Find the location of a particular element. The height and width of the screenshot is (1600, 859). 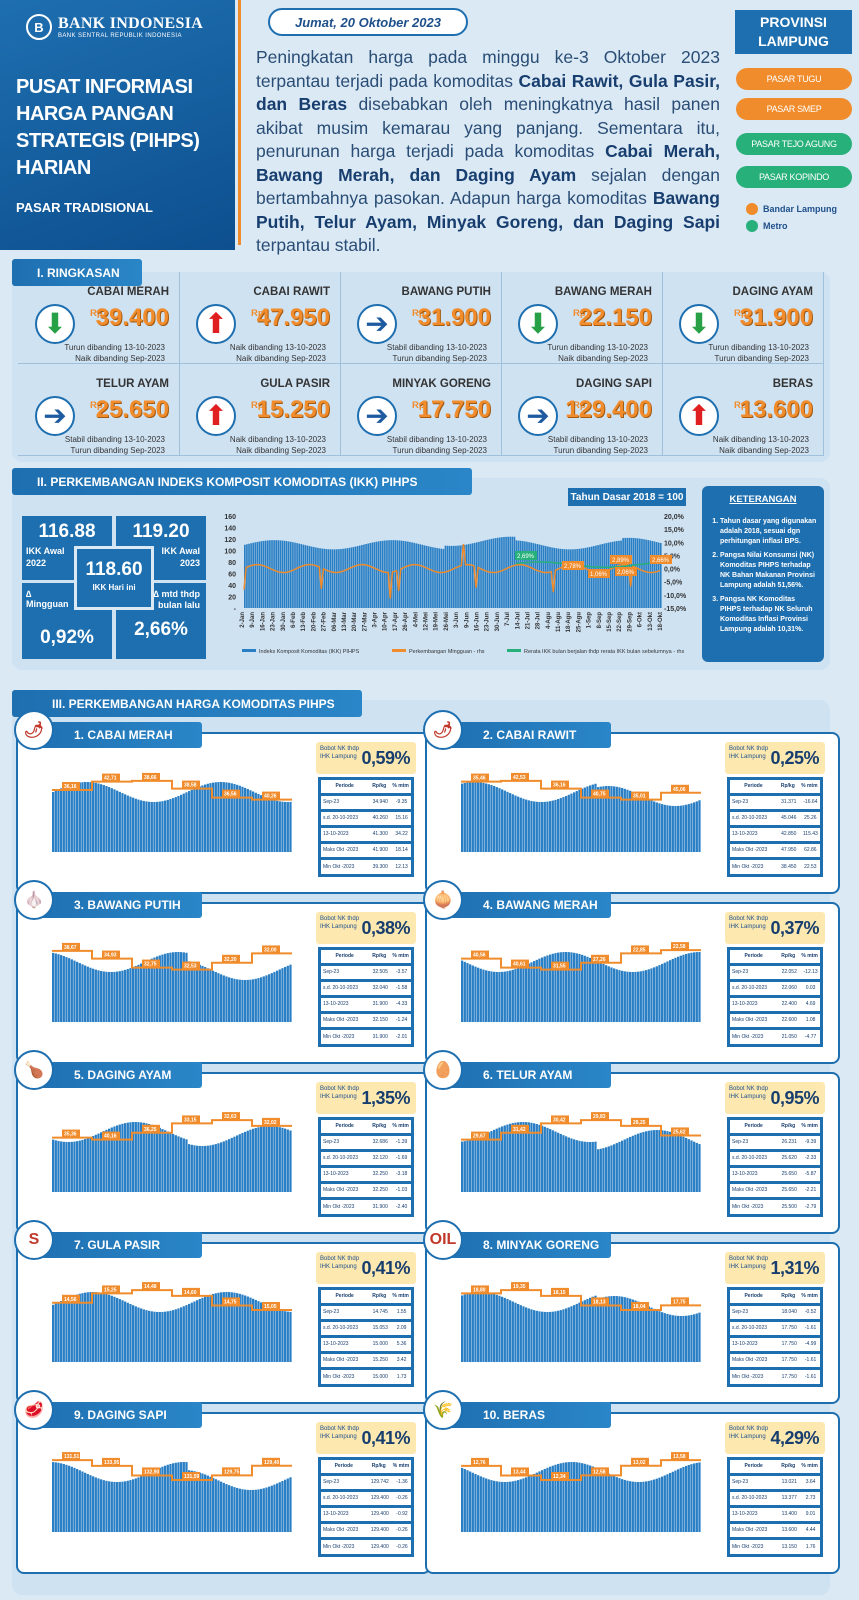

table-cell: 17.750 is located at coordinates (788, 1375).